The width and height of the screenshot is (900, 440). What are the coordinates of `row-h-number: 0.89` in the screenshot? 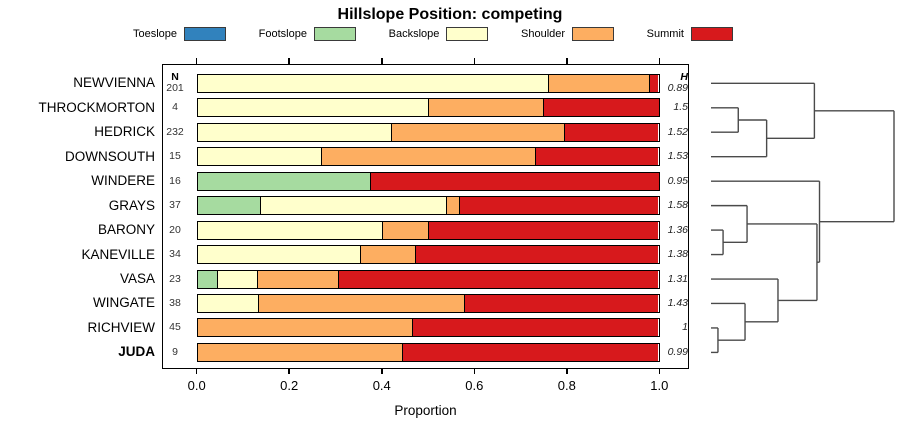 It's located at (677, 87).